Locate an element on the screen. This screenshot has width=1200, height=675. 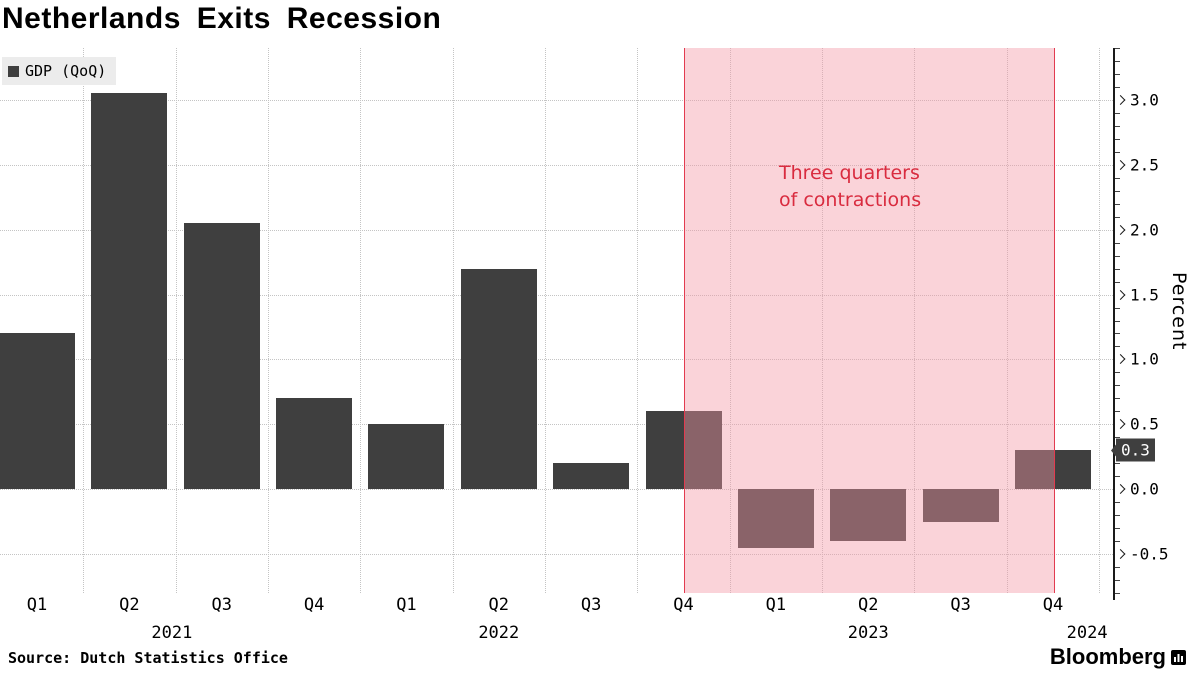
chart-title: Netherlands Exits Recession is located at coordinates (222, 18).